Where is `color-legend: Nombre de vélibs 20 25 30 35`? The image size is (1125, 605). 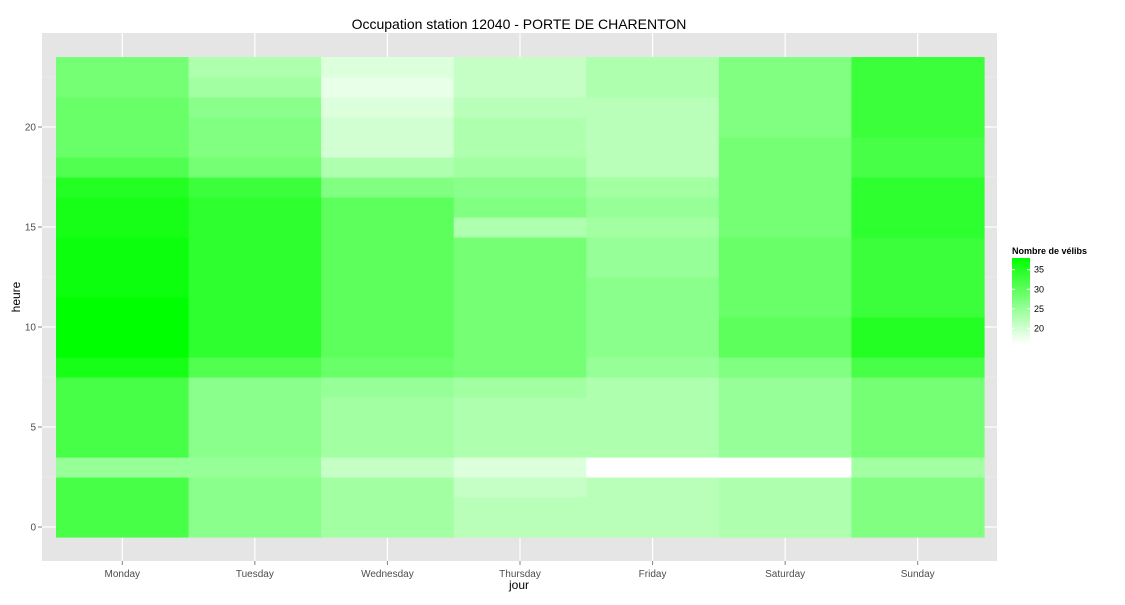 color-legend: Nombre de vélibs 20 25 30 35 is located at coordinates (1049, 295).